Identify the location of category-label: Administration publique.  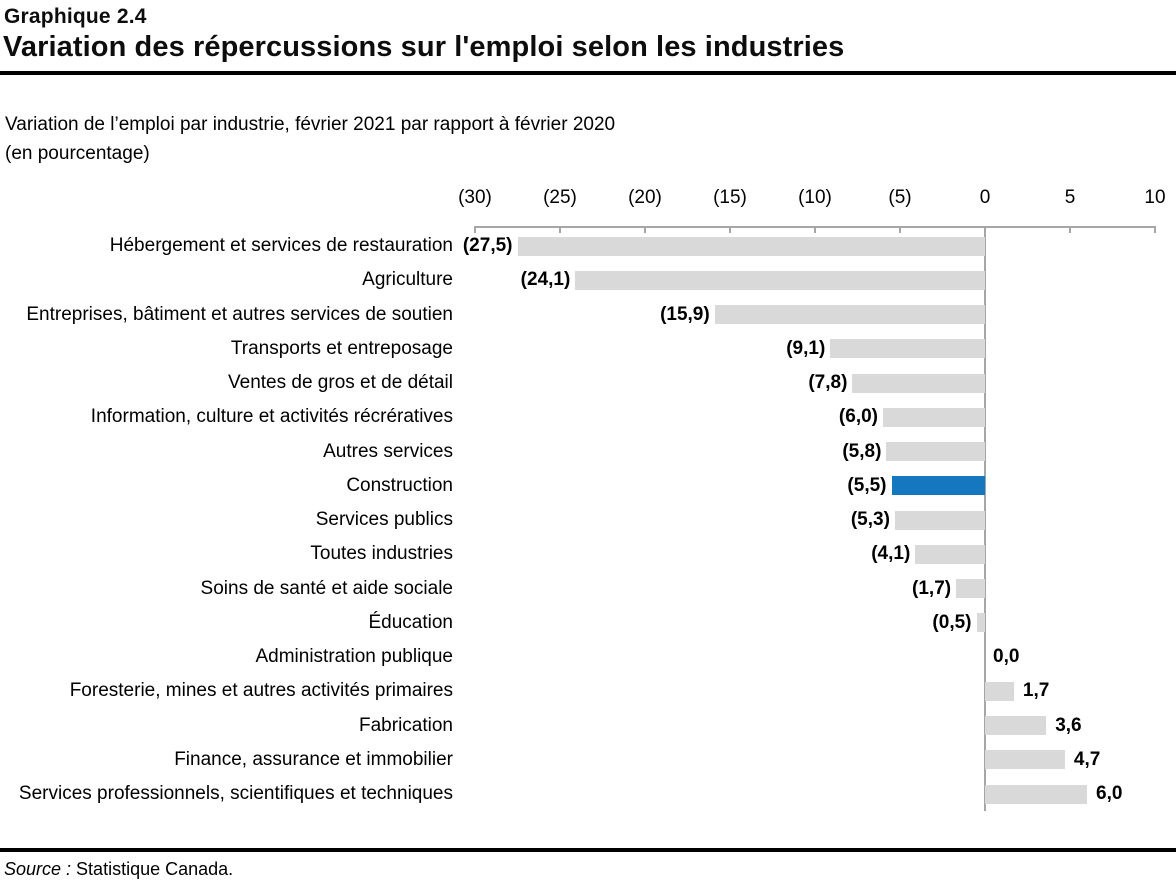
(354, 656).